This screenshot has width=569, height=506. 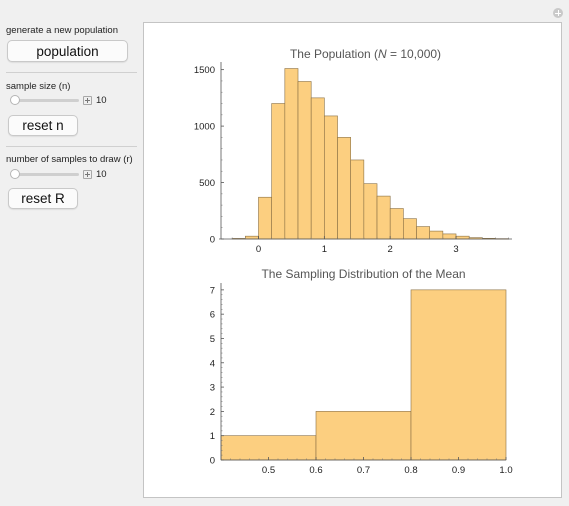 I want to click on plus-circle-icon, so click(x=558, y=13).